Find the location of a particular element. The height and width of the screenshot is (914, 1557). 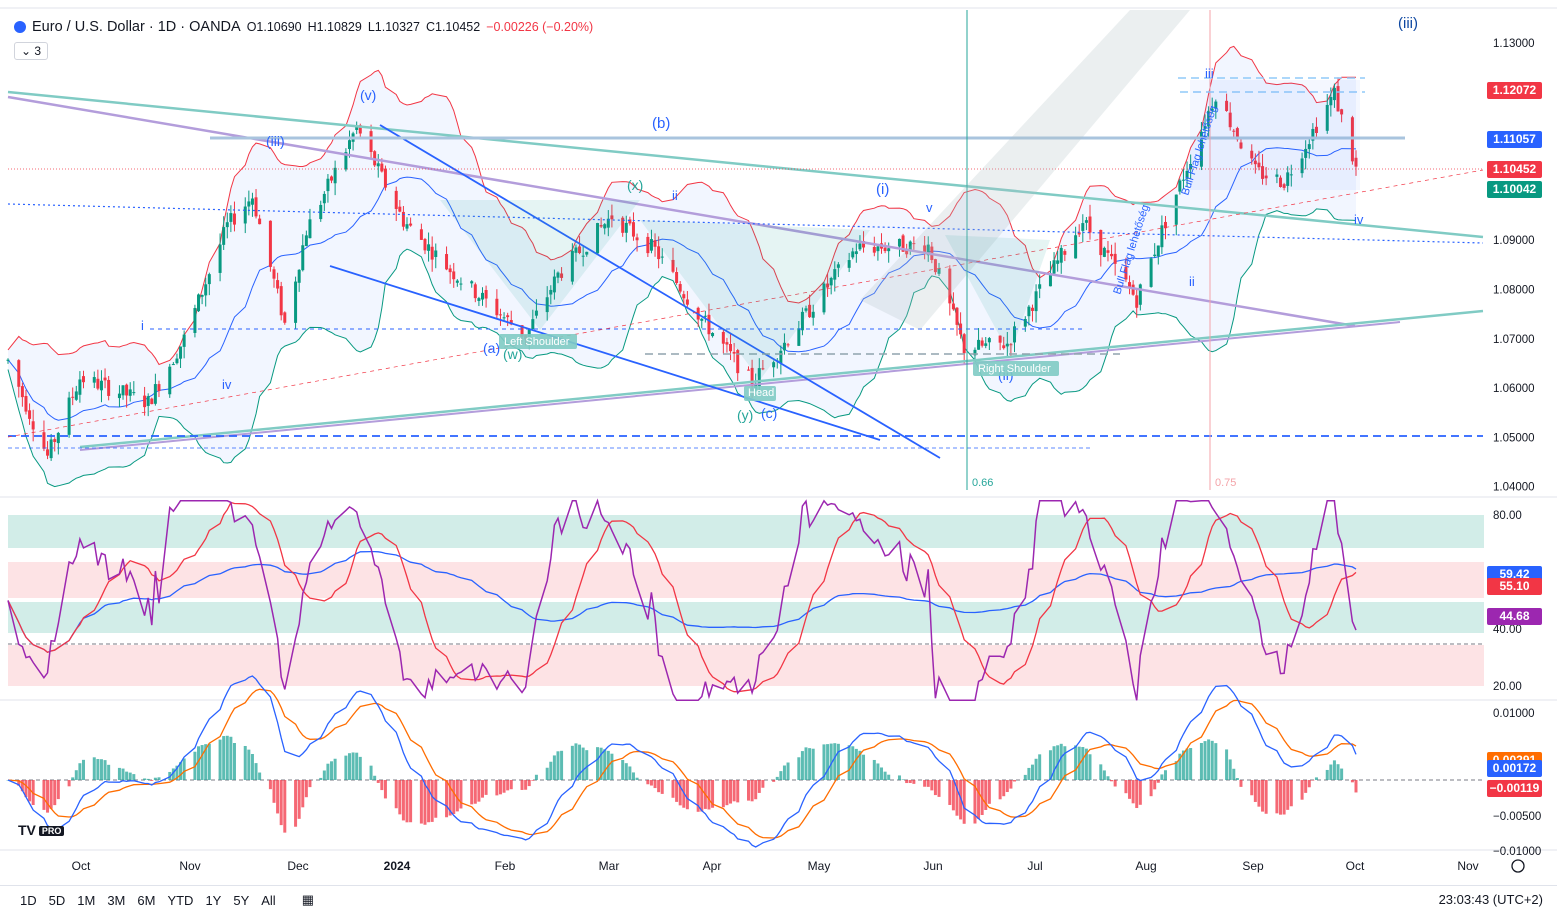

range-button-6m: 6M is located at coordinates (146, 900).